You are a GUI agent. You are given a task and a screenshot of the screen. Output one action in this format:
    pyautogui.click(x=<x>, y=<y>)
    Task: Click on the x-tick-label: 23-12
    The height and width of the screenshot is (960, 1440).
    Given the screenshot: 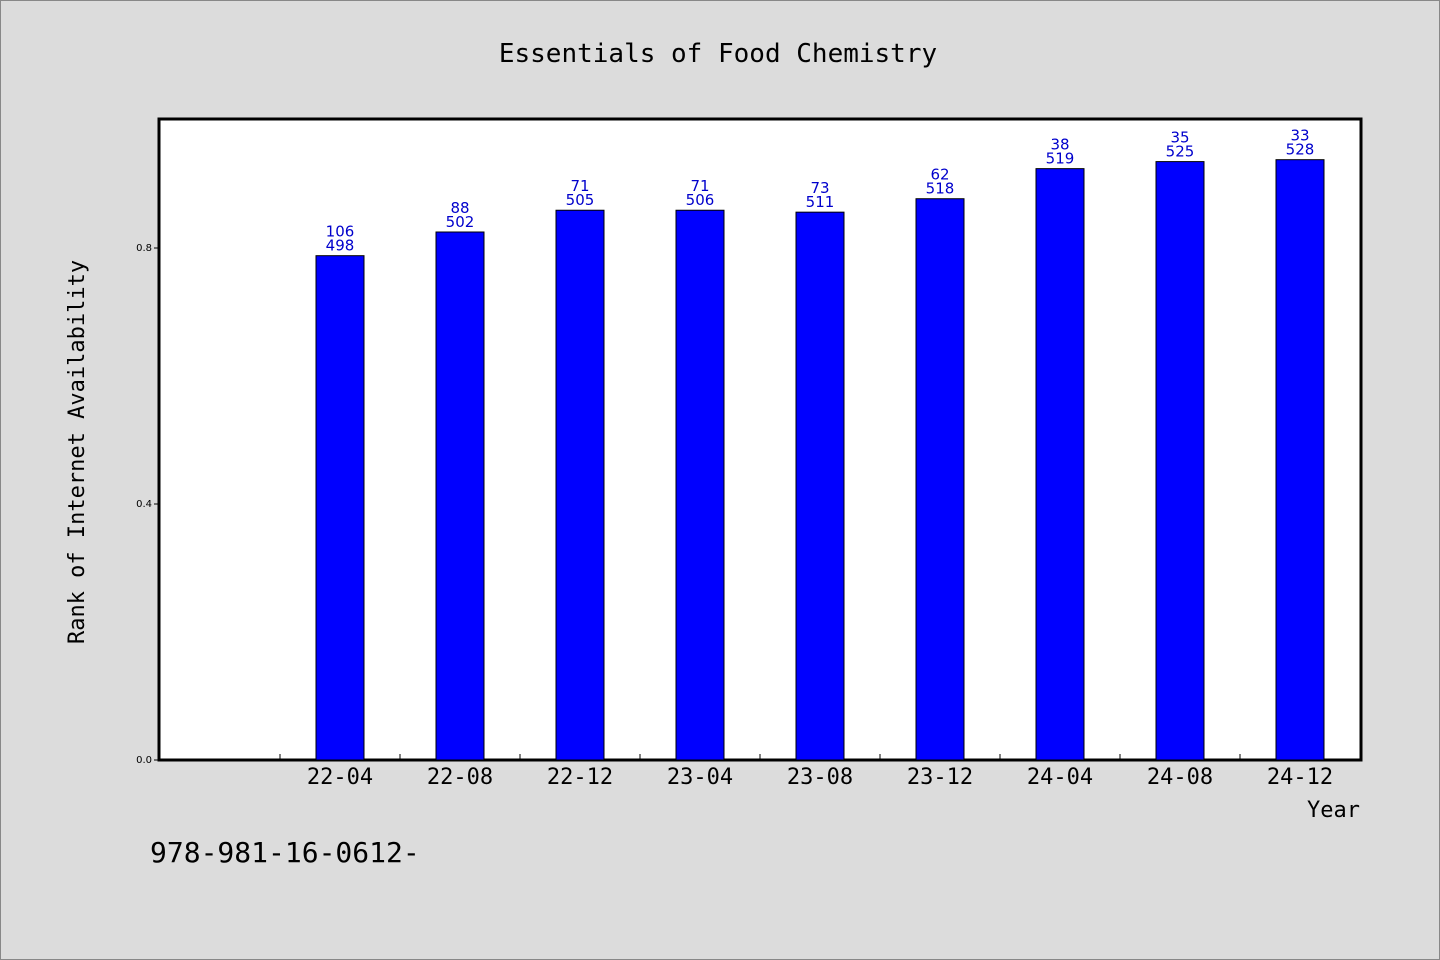 What is the action you would take?
    pyautogui.click(x=940, y=777)
    